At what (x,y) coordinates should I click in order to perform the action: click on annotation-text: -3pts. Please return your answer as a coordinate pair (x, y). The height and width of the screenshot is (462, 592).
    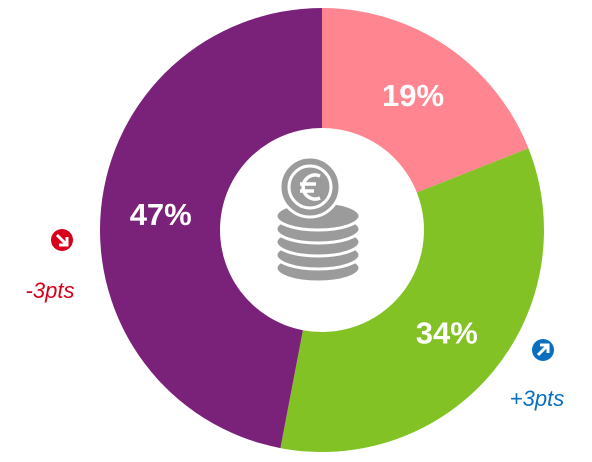
    Looking at the image, I should click on (50, 290).